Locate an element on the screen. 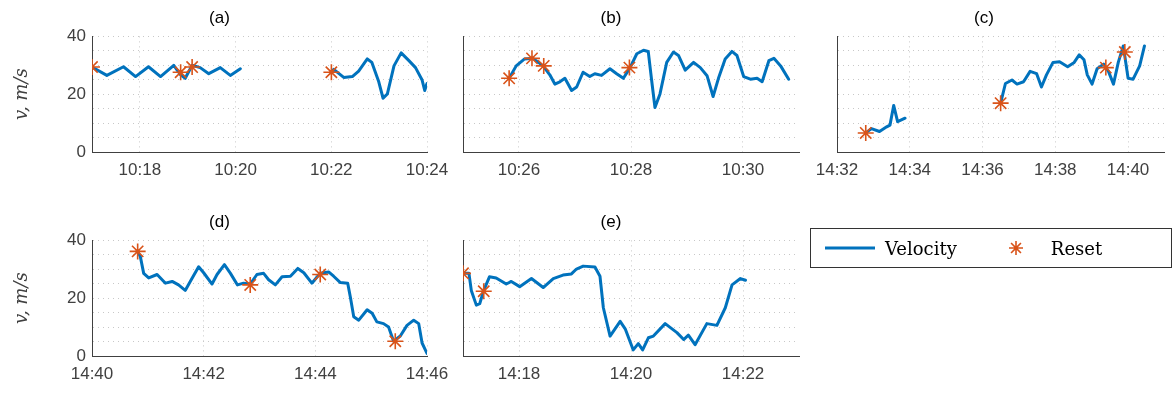 The height and width of the screenshot is (401, 1174). x-tick-label: 10:20 is located at coordinates (235, 169).